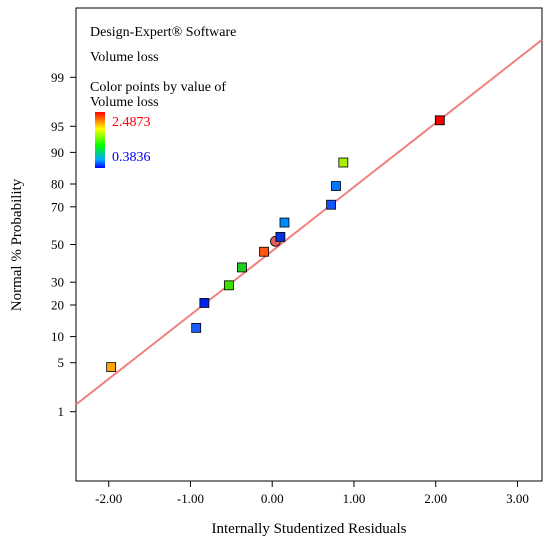 Image resolution: width=550 pixels, height=546 pixels. Describe the element at coordinates (272, 498) in the screenshot. I see `x-tick-label: 0.00` at that location.